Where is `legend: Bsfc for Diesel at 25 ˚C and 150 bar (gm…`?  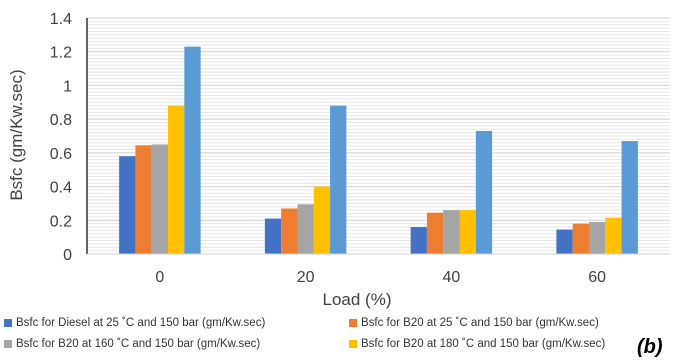 legend: Bsfc for Diesel at 25 ˚C and 150 bar (gm… is located at coordinates (337, 336).